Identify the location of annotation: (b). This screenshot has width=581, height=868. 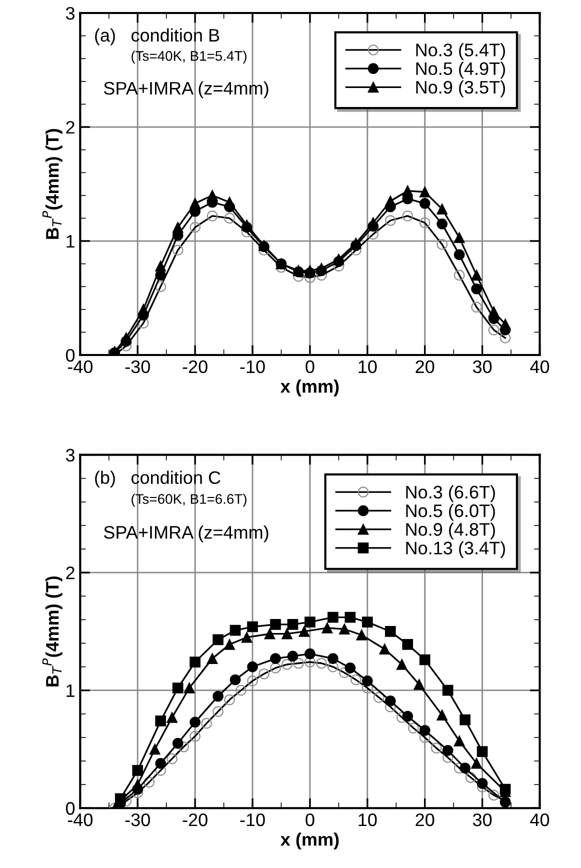
(105, 479).